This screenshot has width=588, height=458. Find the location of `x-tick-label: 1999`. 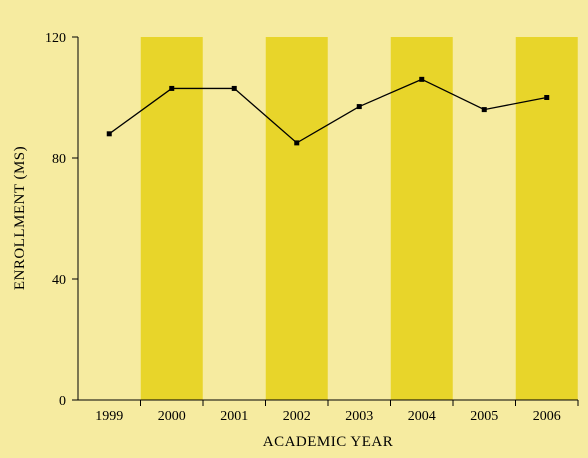

x-tick-label: 1999 is located at coordinates (109, 416).